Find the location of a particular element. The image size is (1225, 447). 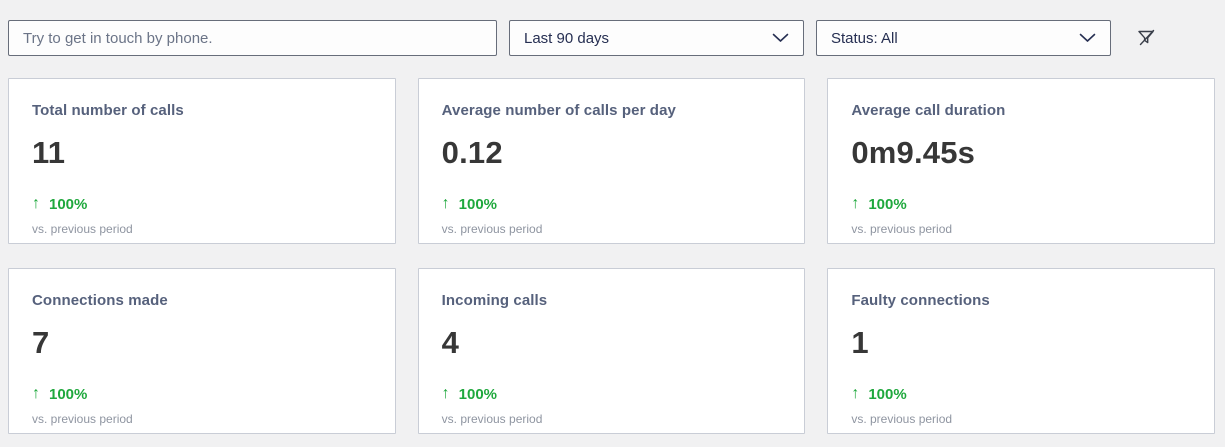

card-value: 0m9.45s is located at coordinates (913, 152).